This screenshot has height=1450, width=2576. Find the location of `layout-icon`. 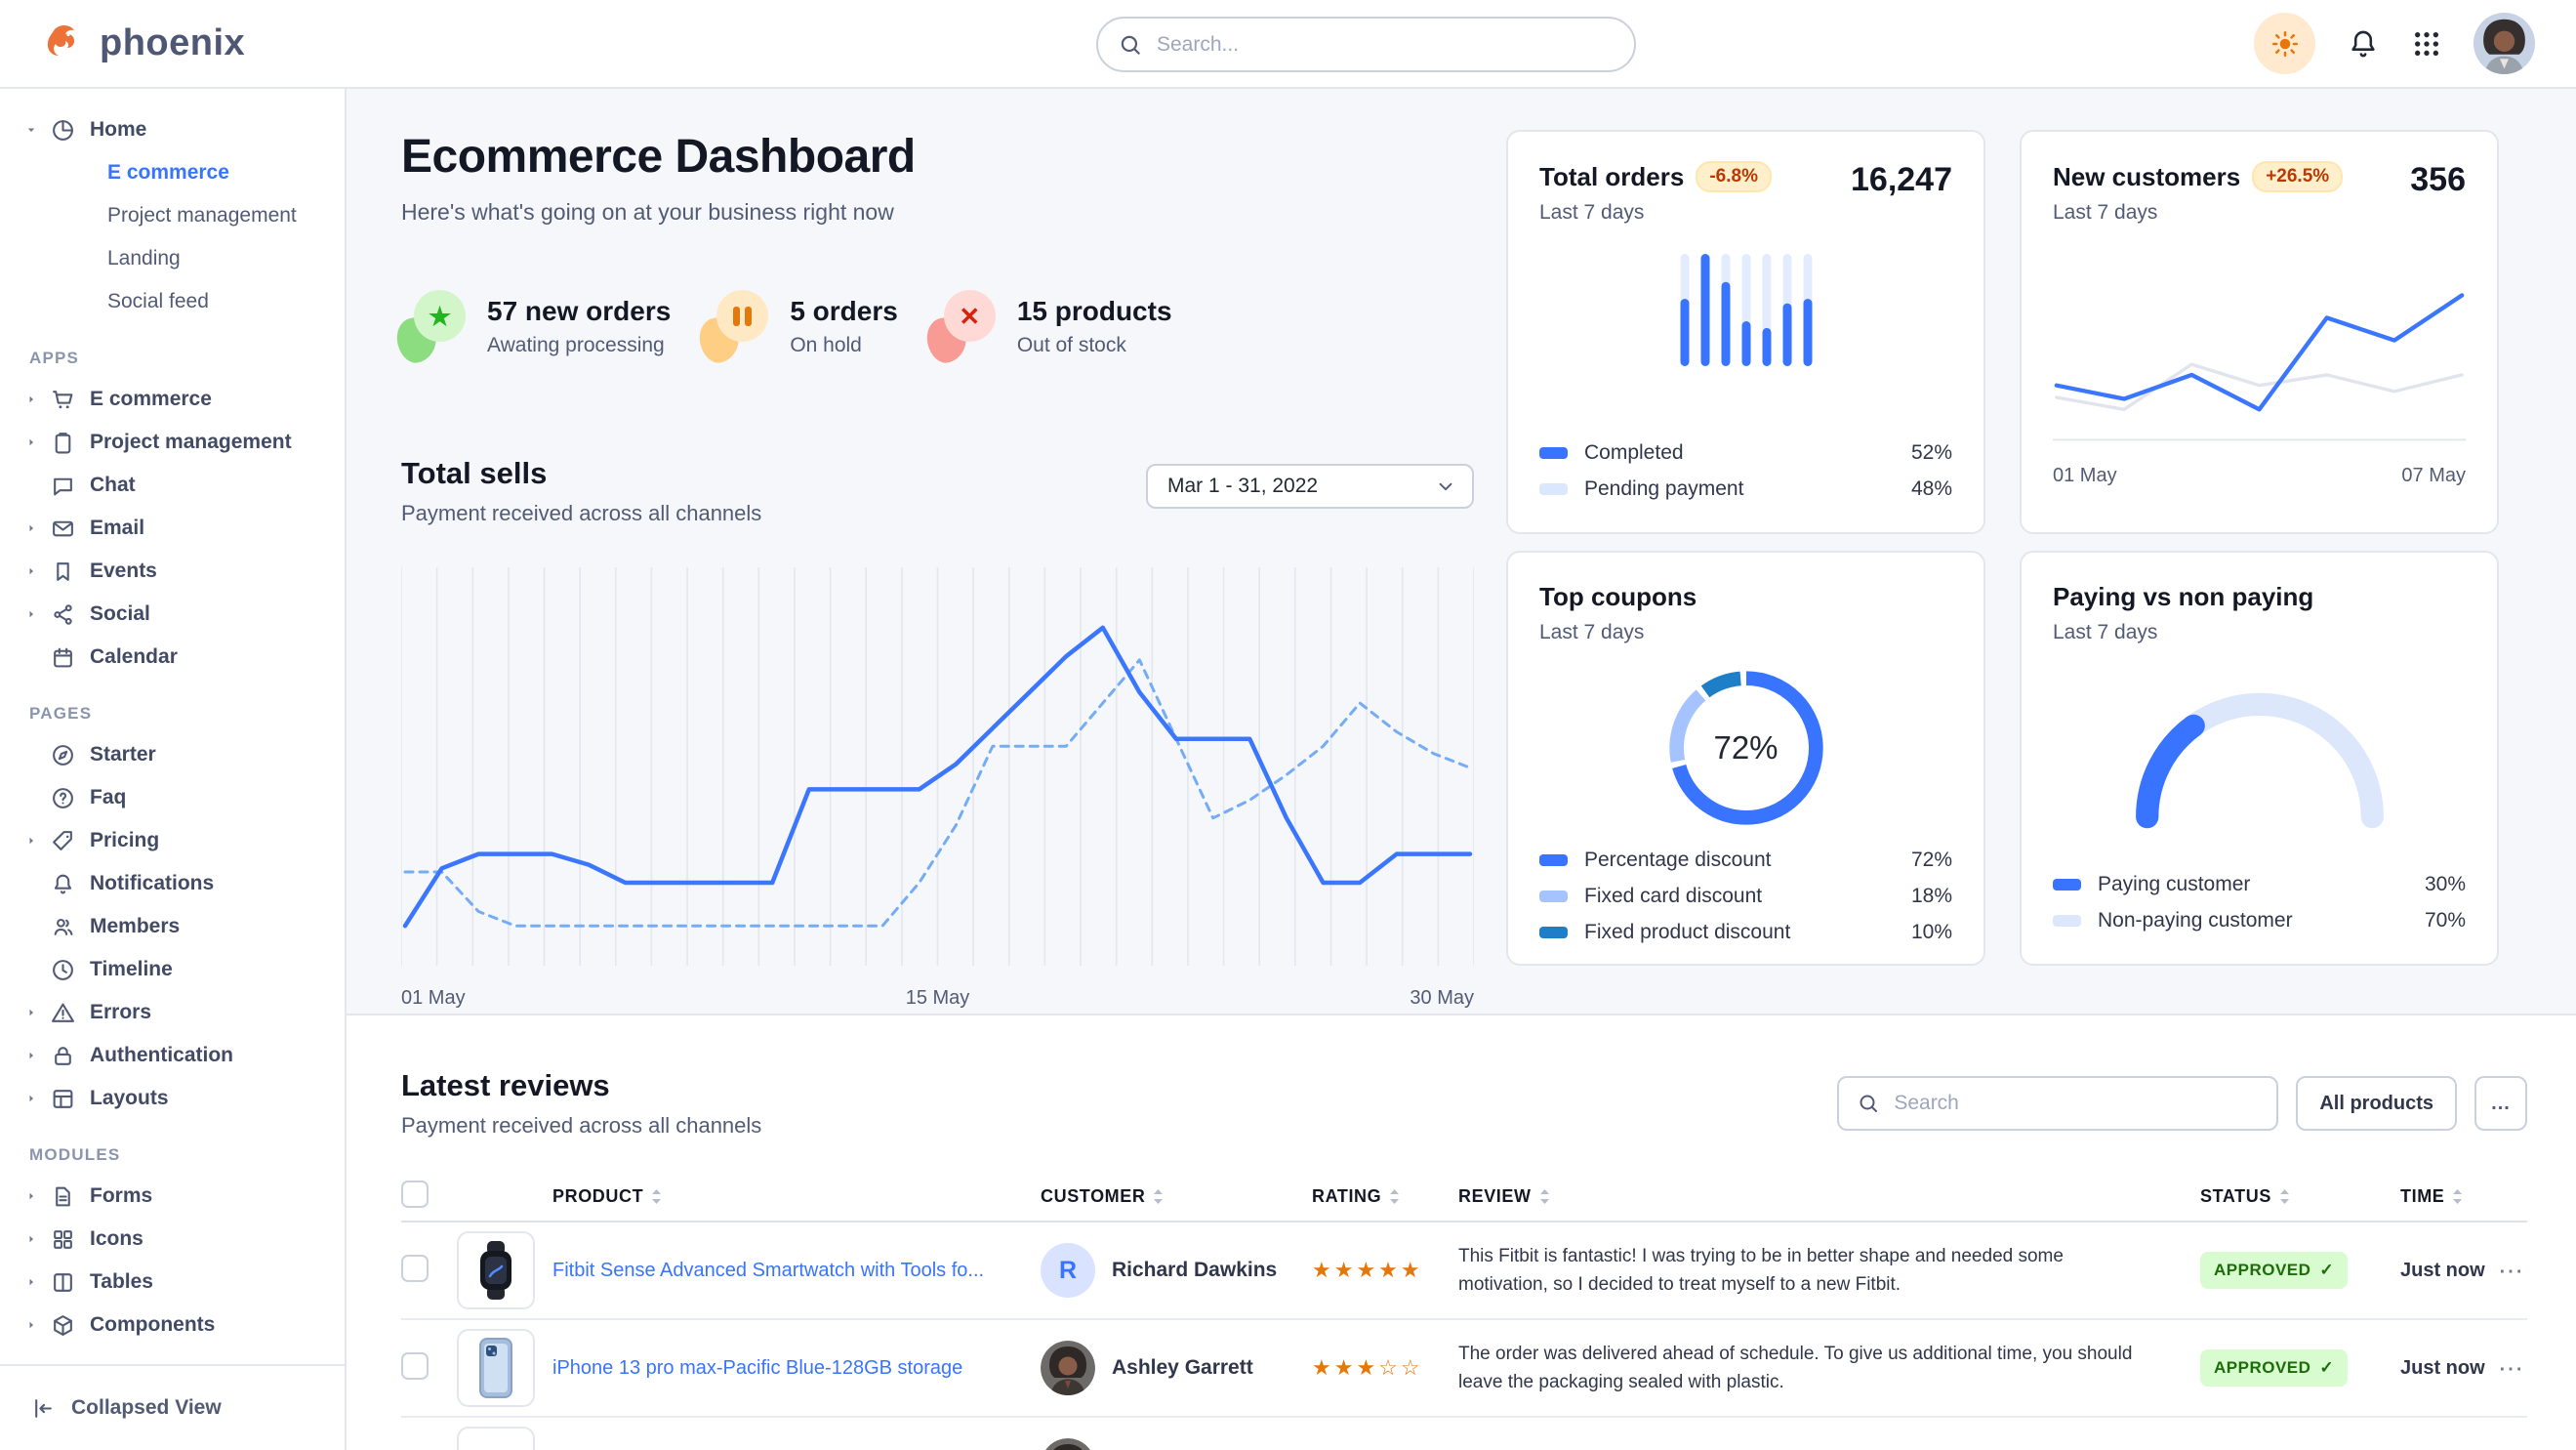

layout-icon is located at coordinates (63, 1099).